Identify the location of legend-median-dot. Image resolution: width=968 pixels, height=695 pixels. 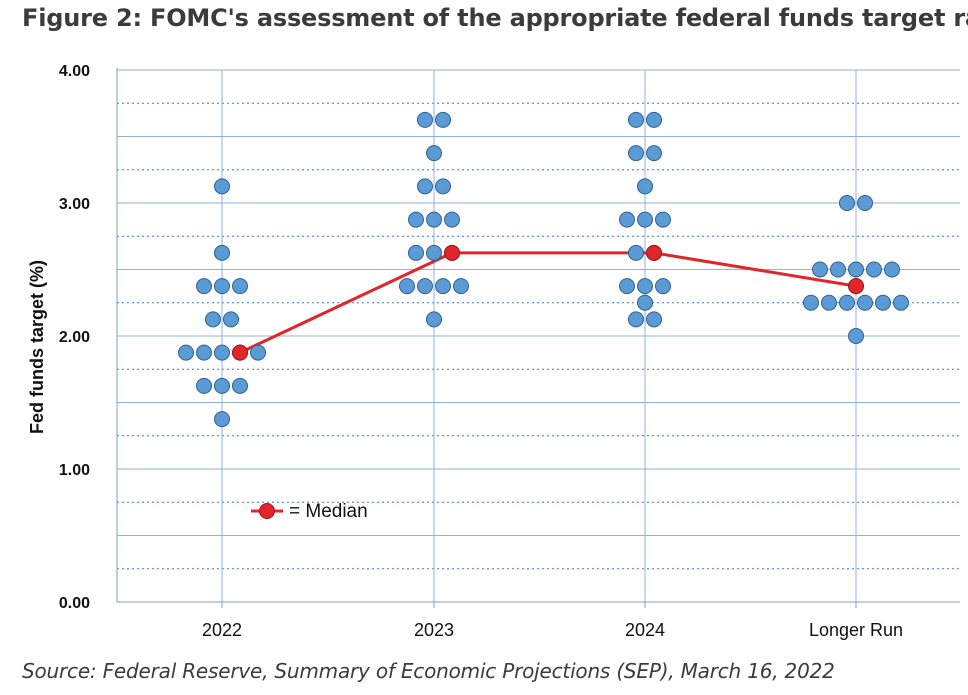
(267, 511).